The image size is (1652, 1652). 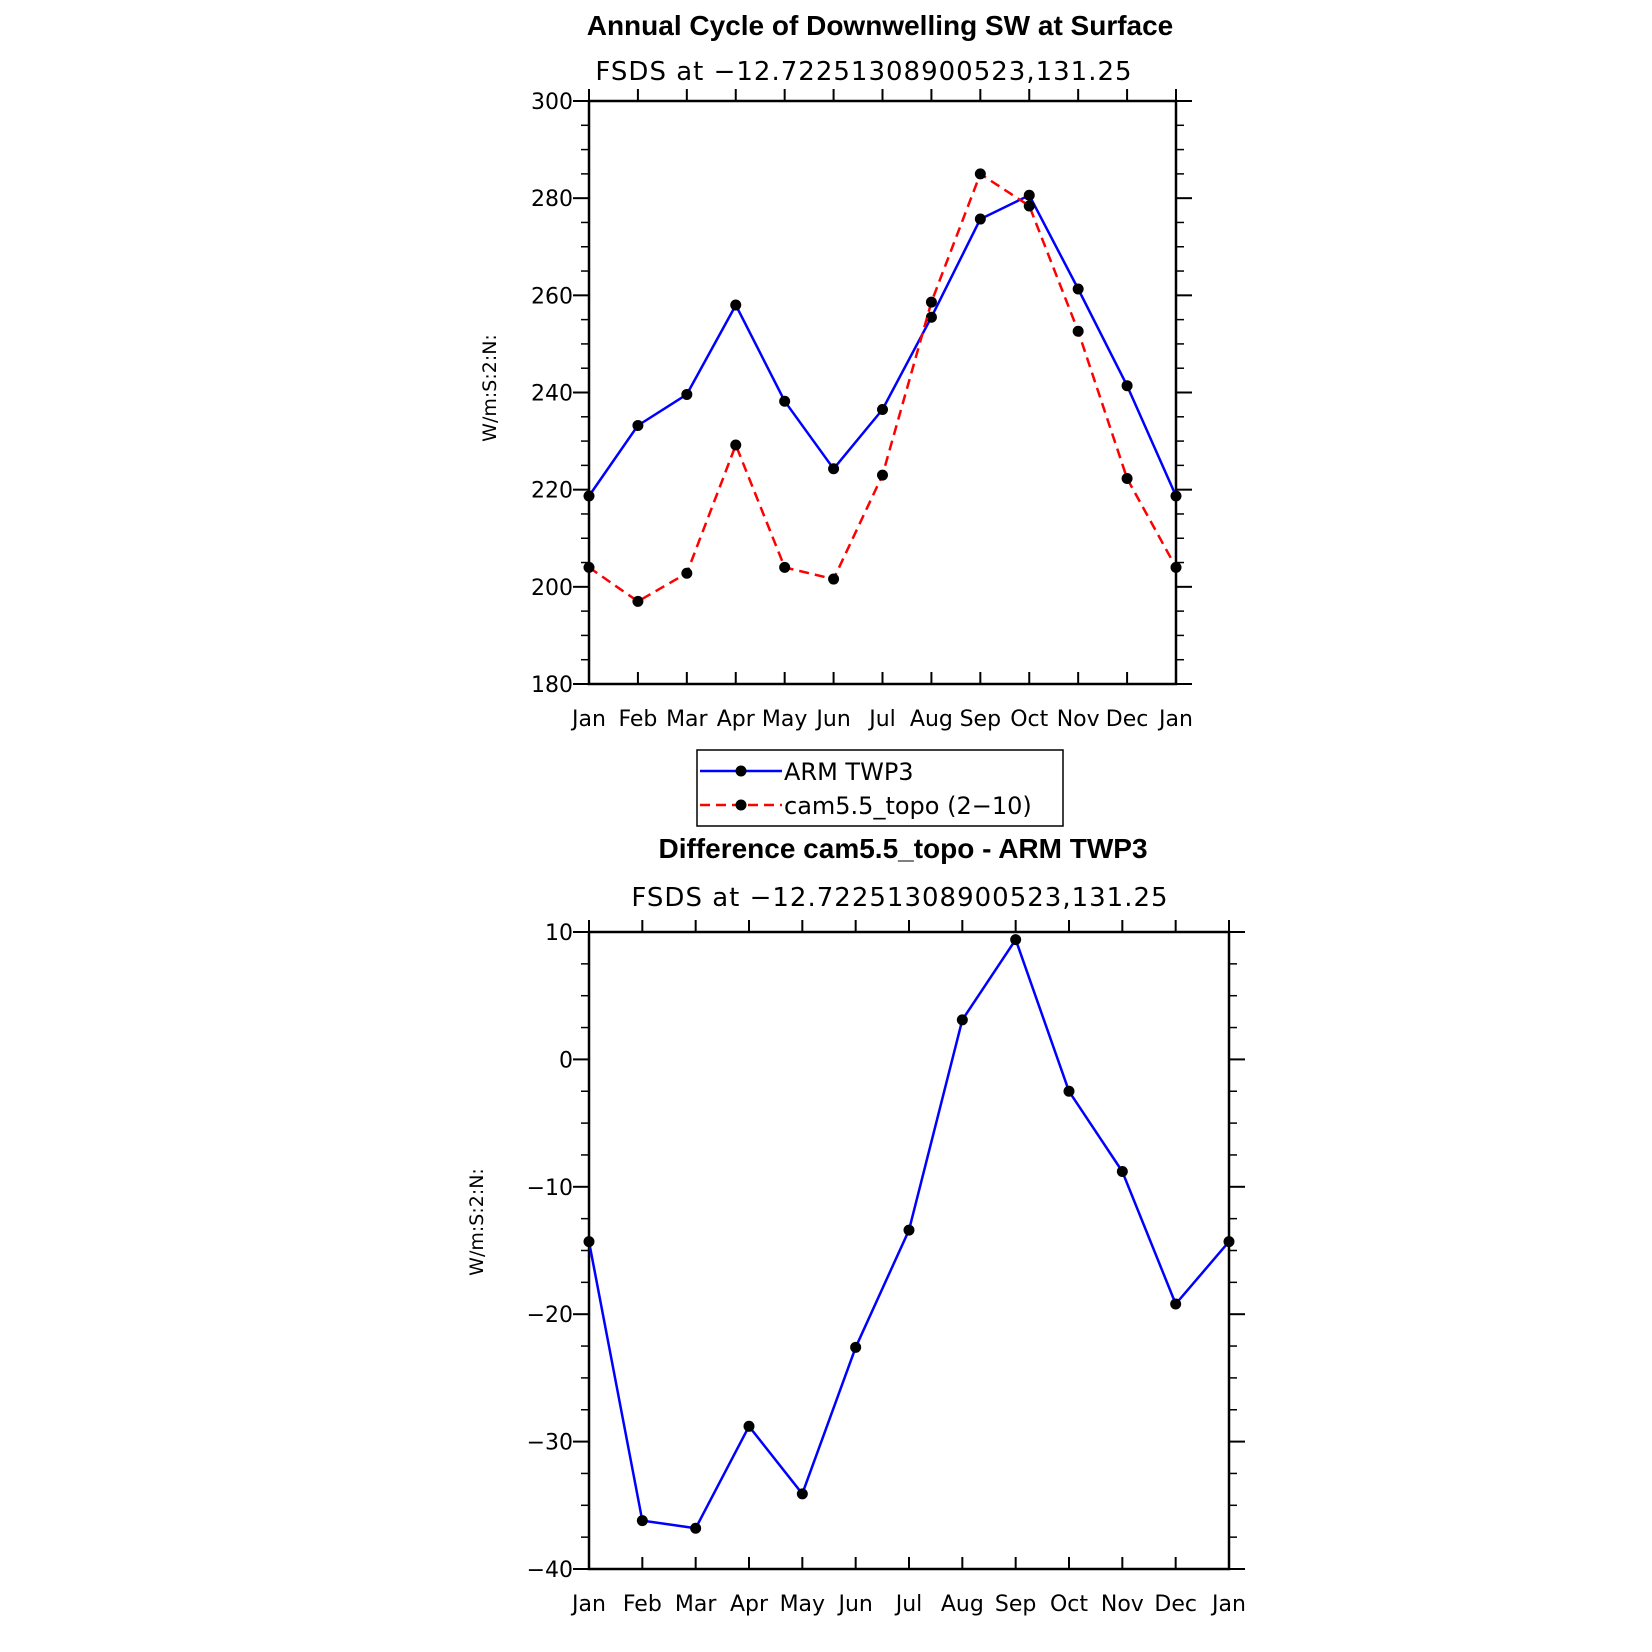 What do you see at coordinates (863, 72) in the screenshot?
I see `top-chart-subtitle: FSDS at −12.72251308900523,131.25` at bounding box center [863, 72].